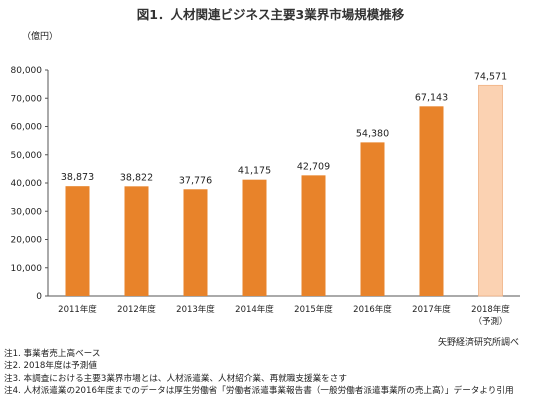 The image size is (541, 400). What do you see at coordinates (27, 184) in the screenshot?
I see `y-tick-label: 40,000` at bounding box center [27, 184].